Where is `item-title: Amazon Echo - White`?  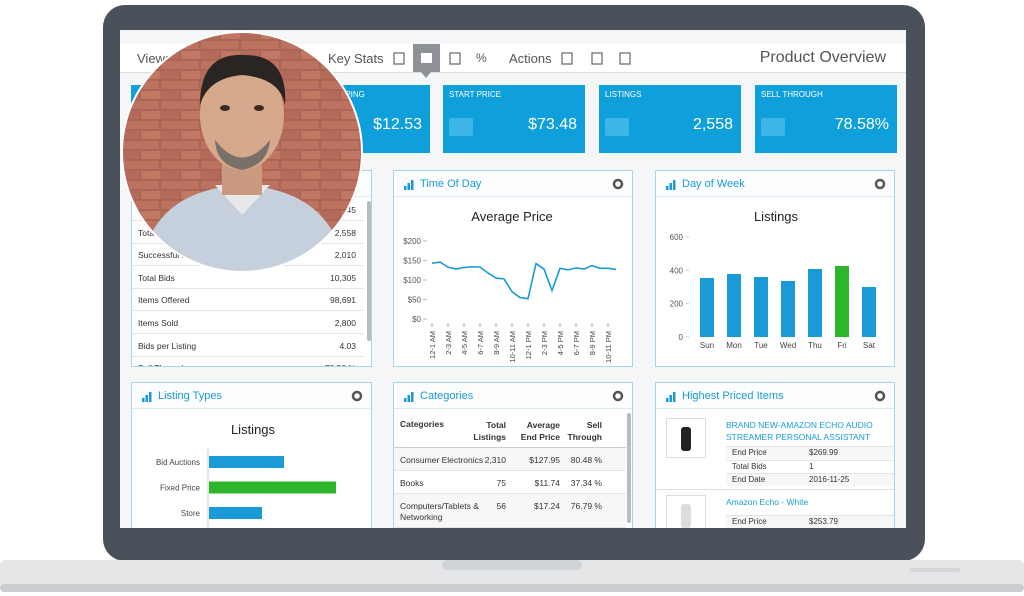 item-title: Amazon Echo - White is located at coordinates (767, 502).